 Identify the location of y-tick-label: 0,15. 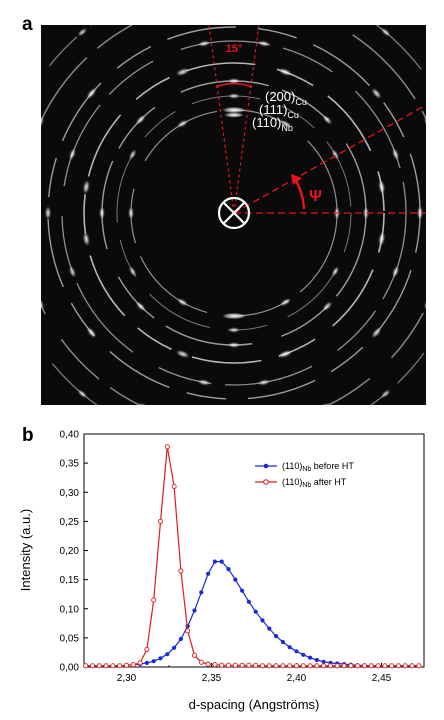
(70, 580).